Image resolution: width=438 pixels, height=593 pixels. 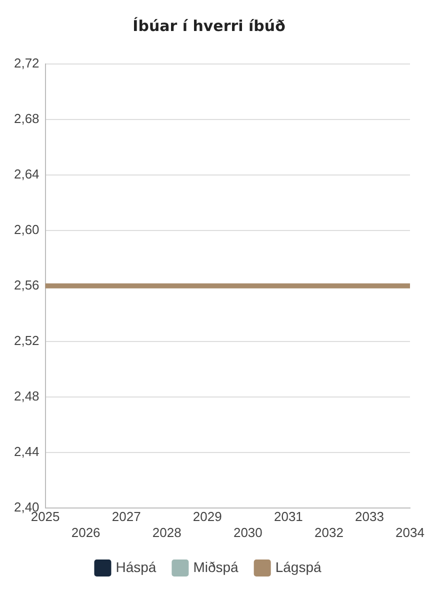 I want to click on legend-label: Háspá, so click(x=136, y=566).